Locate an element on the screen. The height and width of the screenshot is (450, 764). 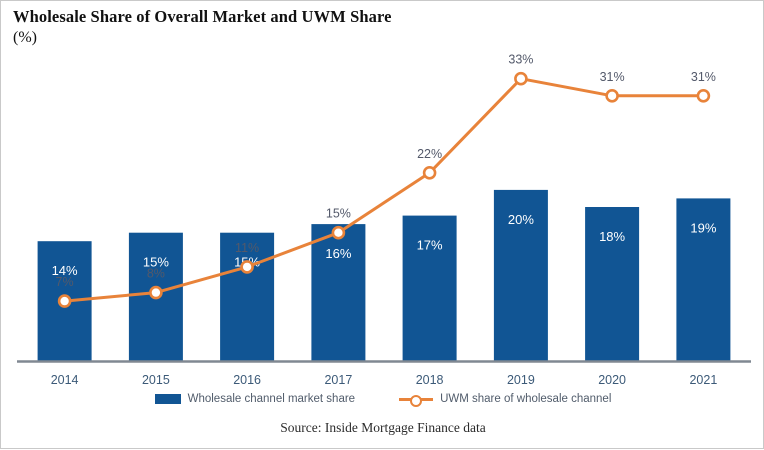
x-tick-2019: 2019 is located at coordinates (521, 380).